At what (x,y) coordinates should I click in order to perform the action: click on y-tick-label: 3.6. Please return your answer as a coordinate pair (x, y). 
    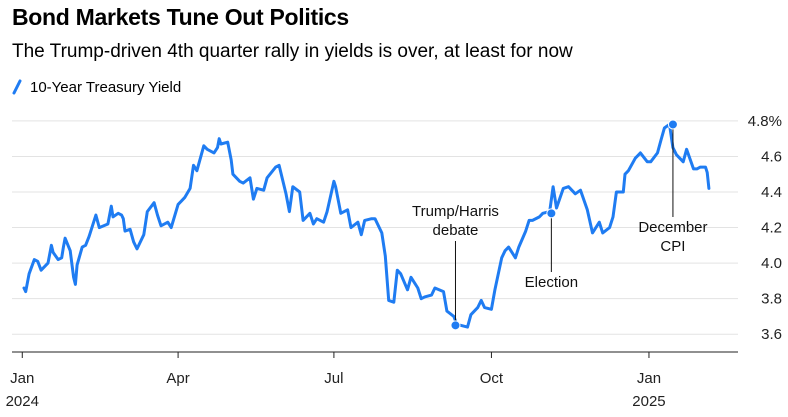
    Looking at the image, I should click on (771, 334).